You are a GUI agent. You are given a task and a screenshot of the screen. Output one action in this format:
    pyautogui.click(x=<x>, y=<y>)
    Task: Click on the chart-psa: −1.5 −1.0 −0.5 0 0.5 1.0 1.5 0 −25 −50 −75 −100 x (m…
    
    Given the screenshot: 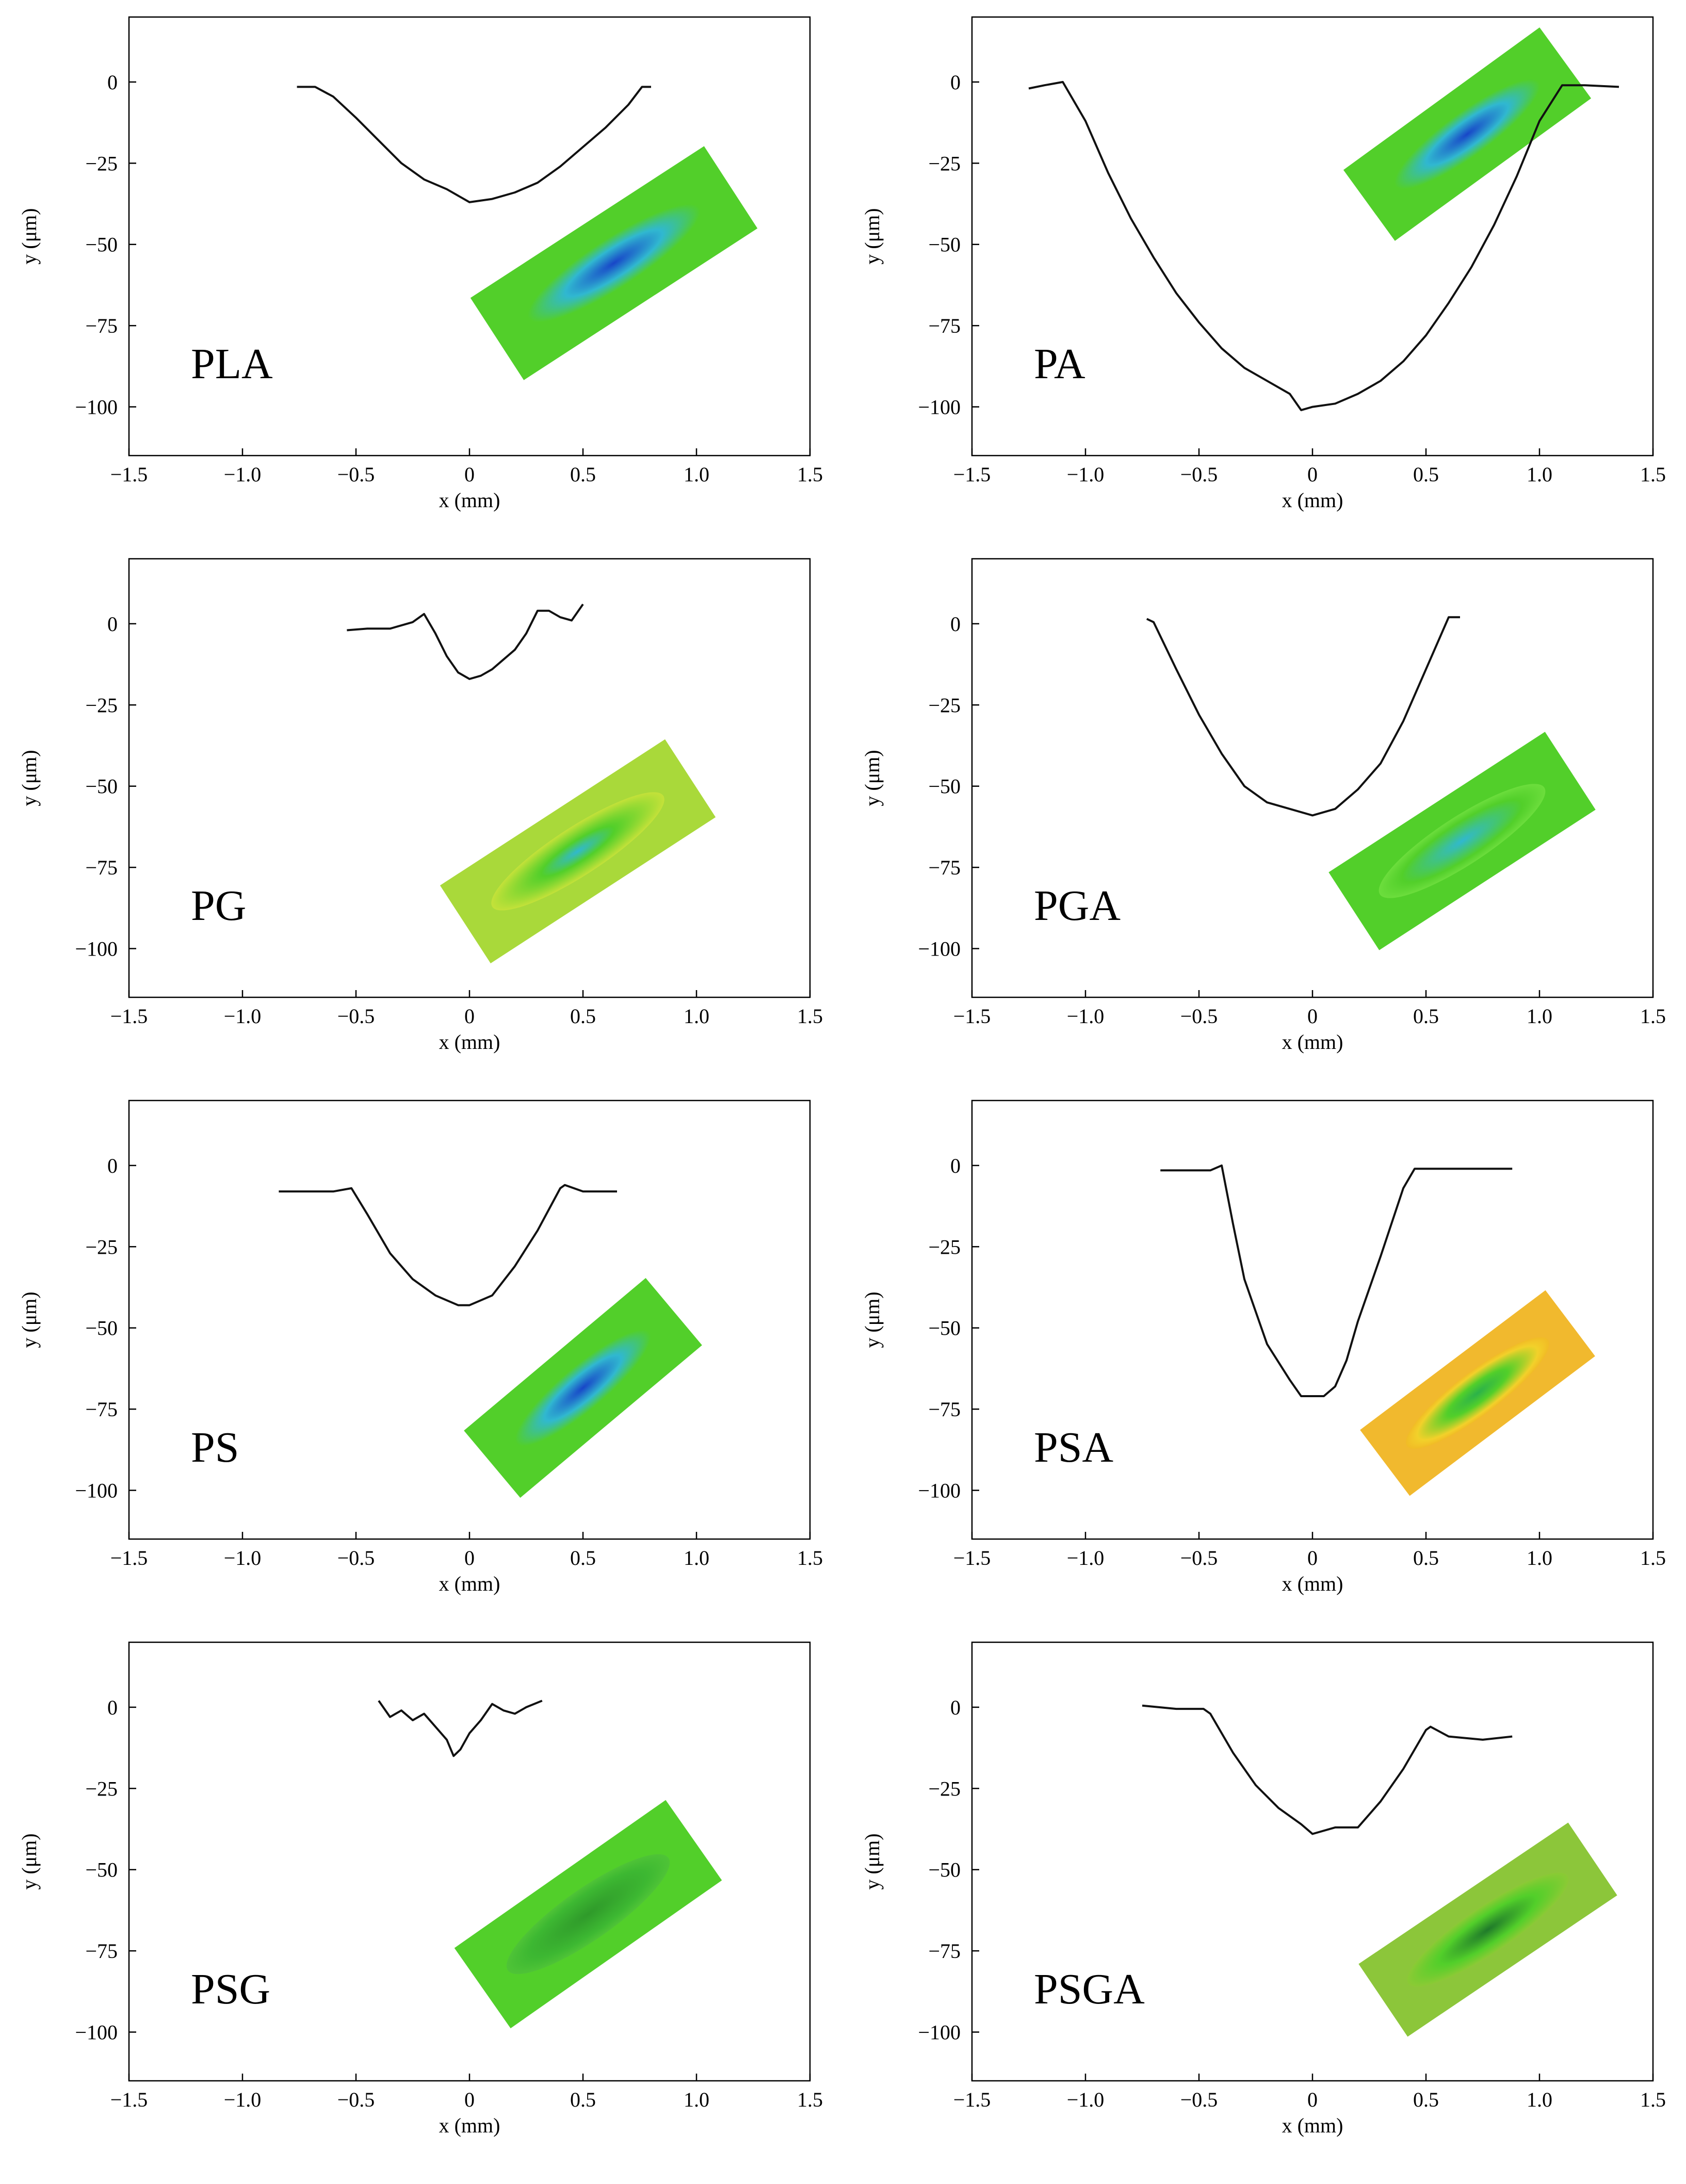 What is the action you would take?
    pyautogui.click(x=1263, y=1347)
    